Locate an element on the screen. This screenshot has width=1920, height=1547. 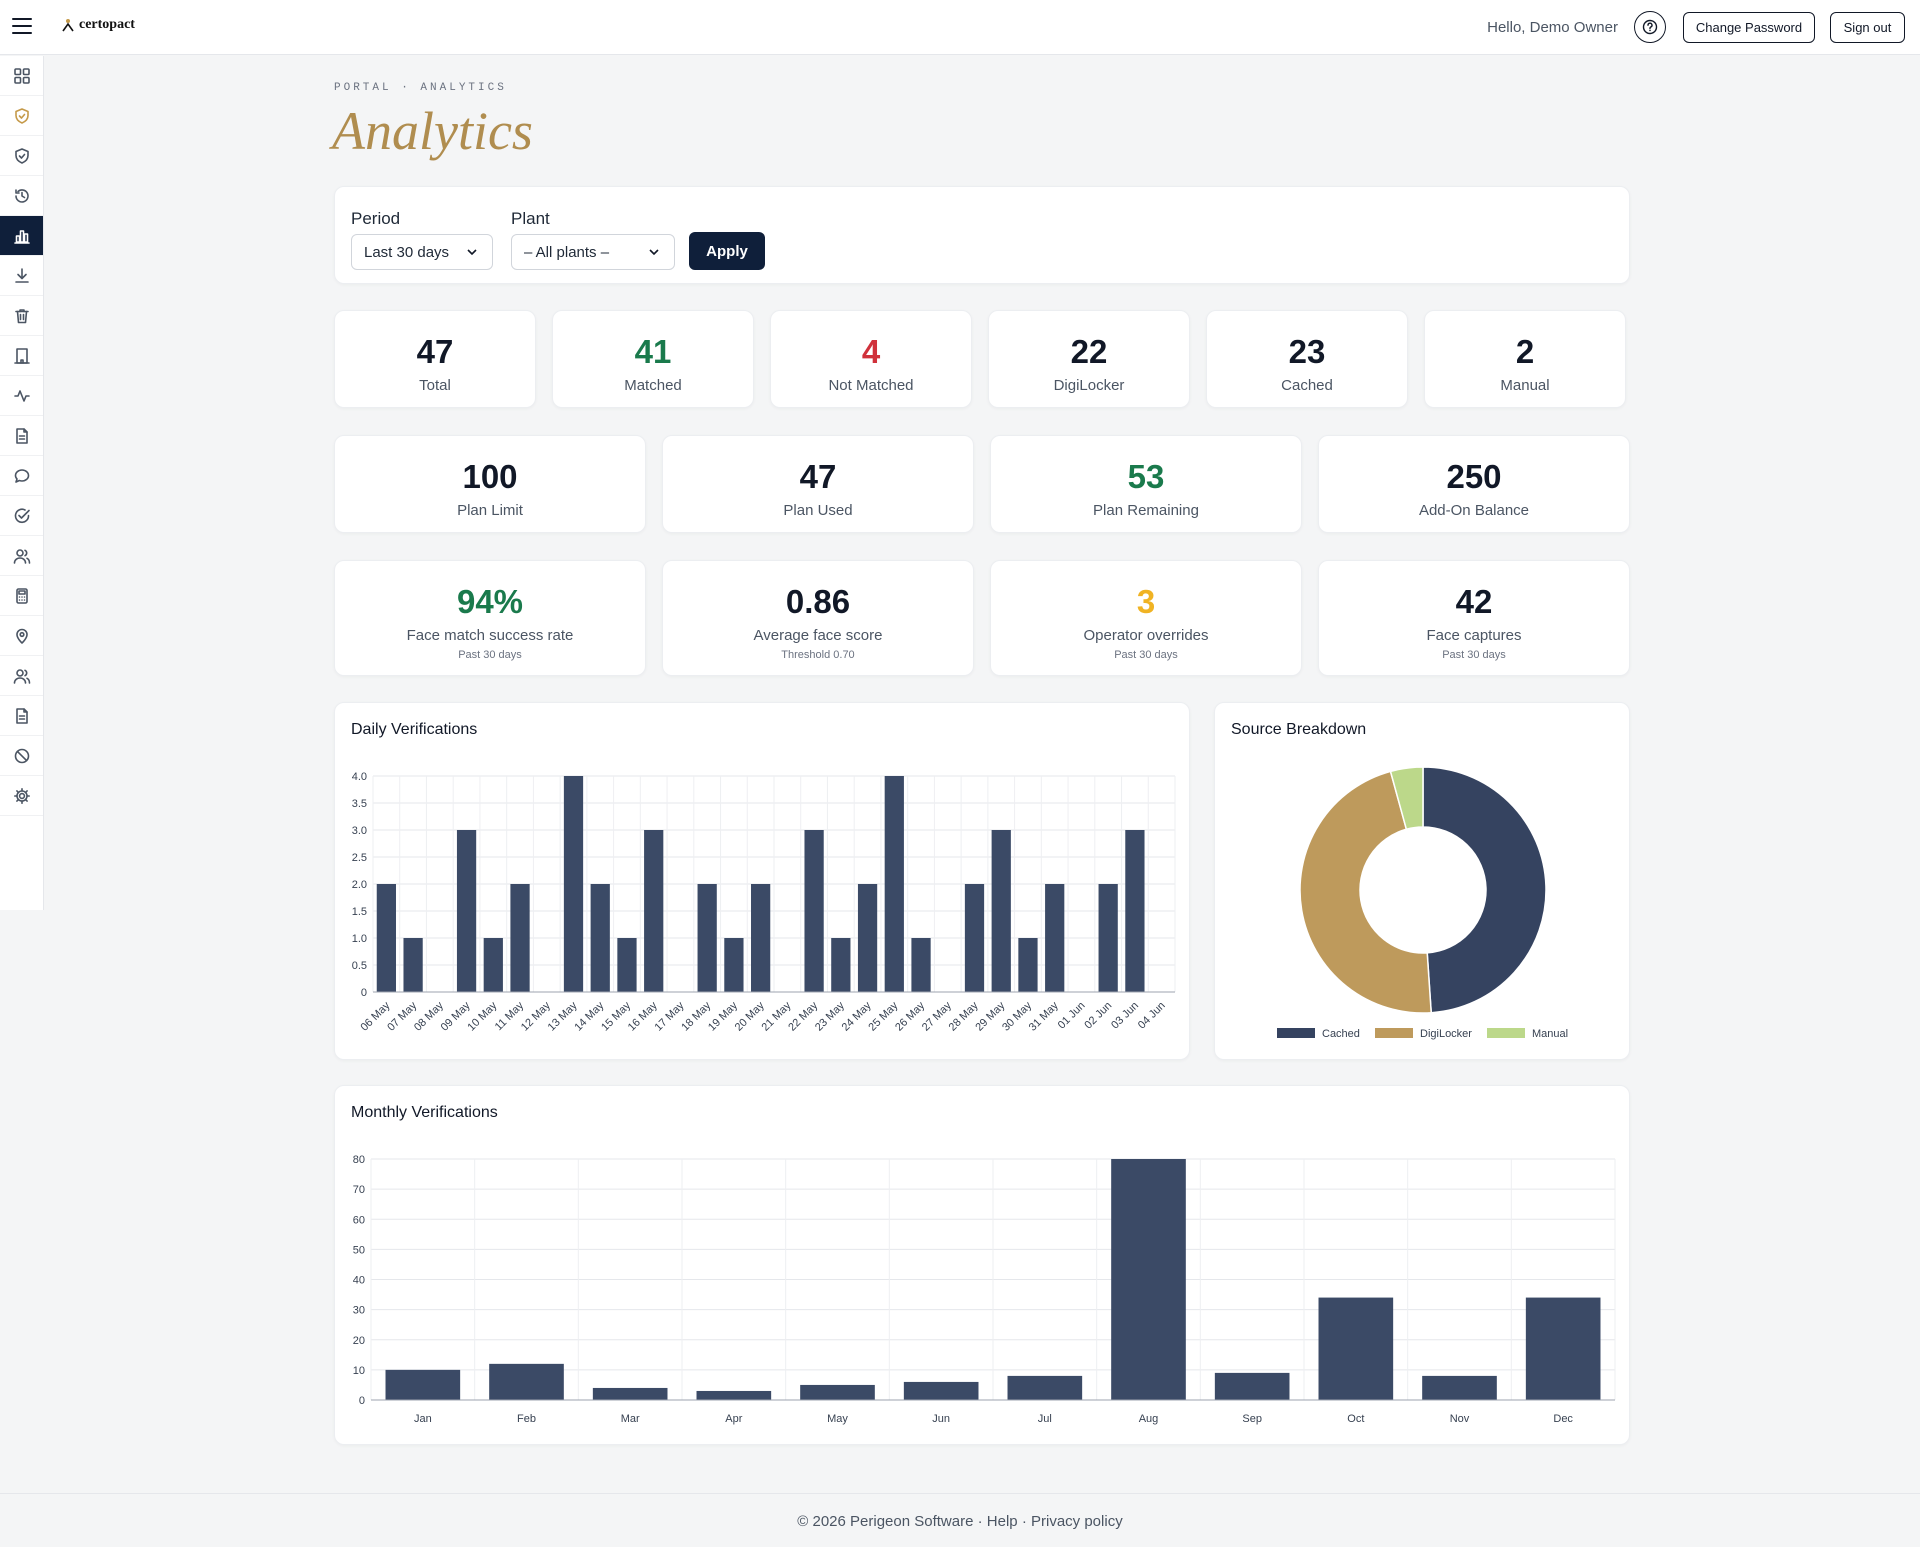
sign-out-button: Sign out is located at coordinates (1867, 27).